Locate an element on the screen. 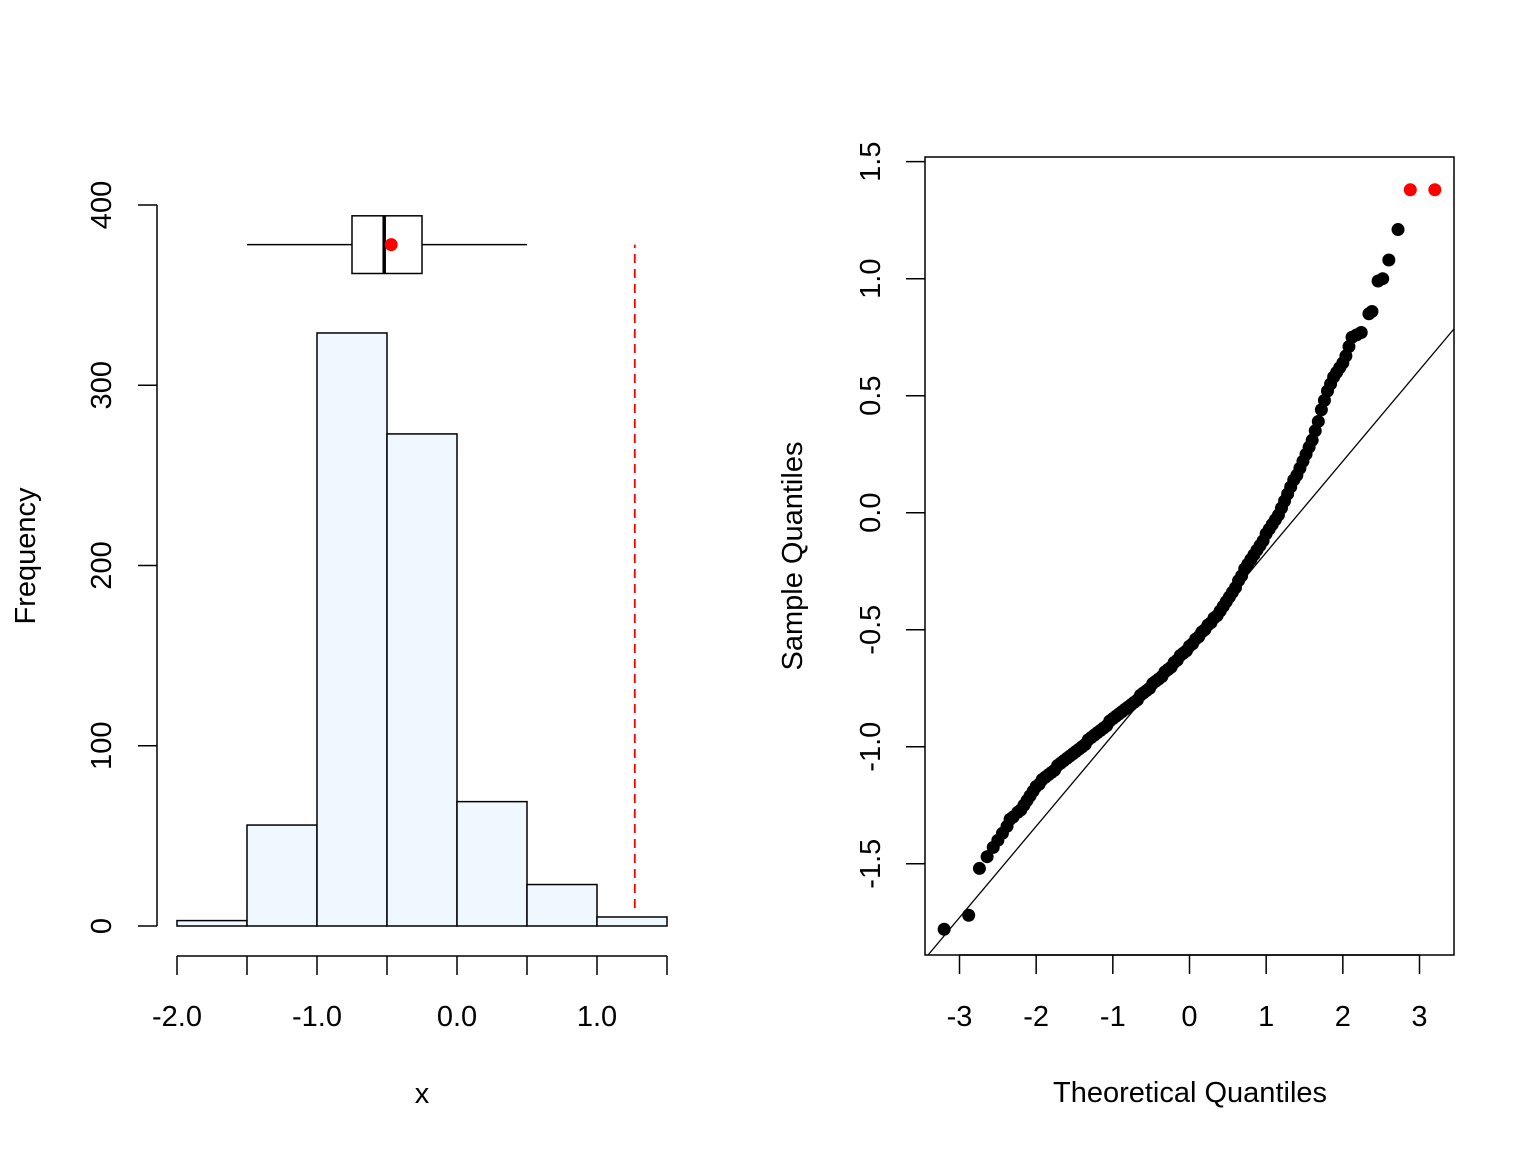  qq-y-axis: -1.5 -1.0 -0.5 0.0 0.5 1.0 1.5 is located at coordinates (890, 515).